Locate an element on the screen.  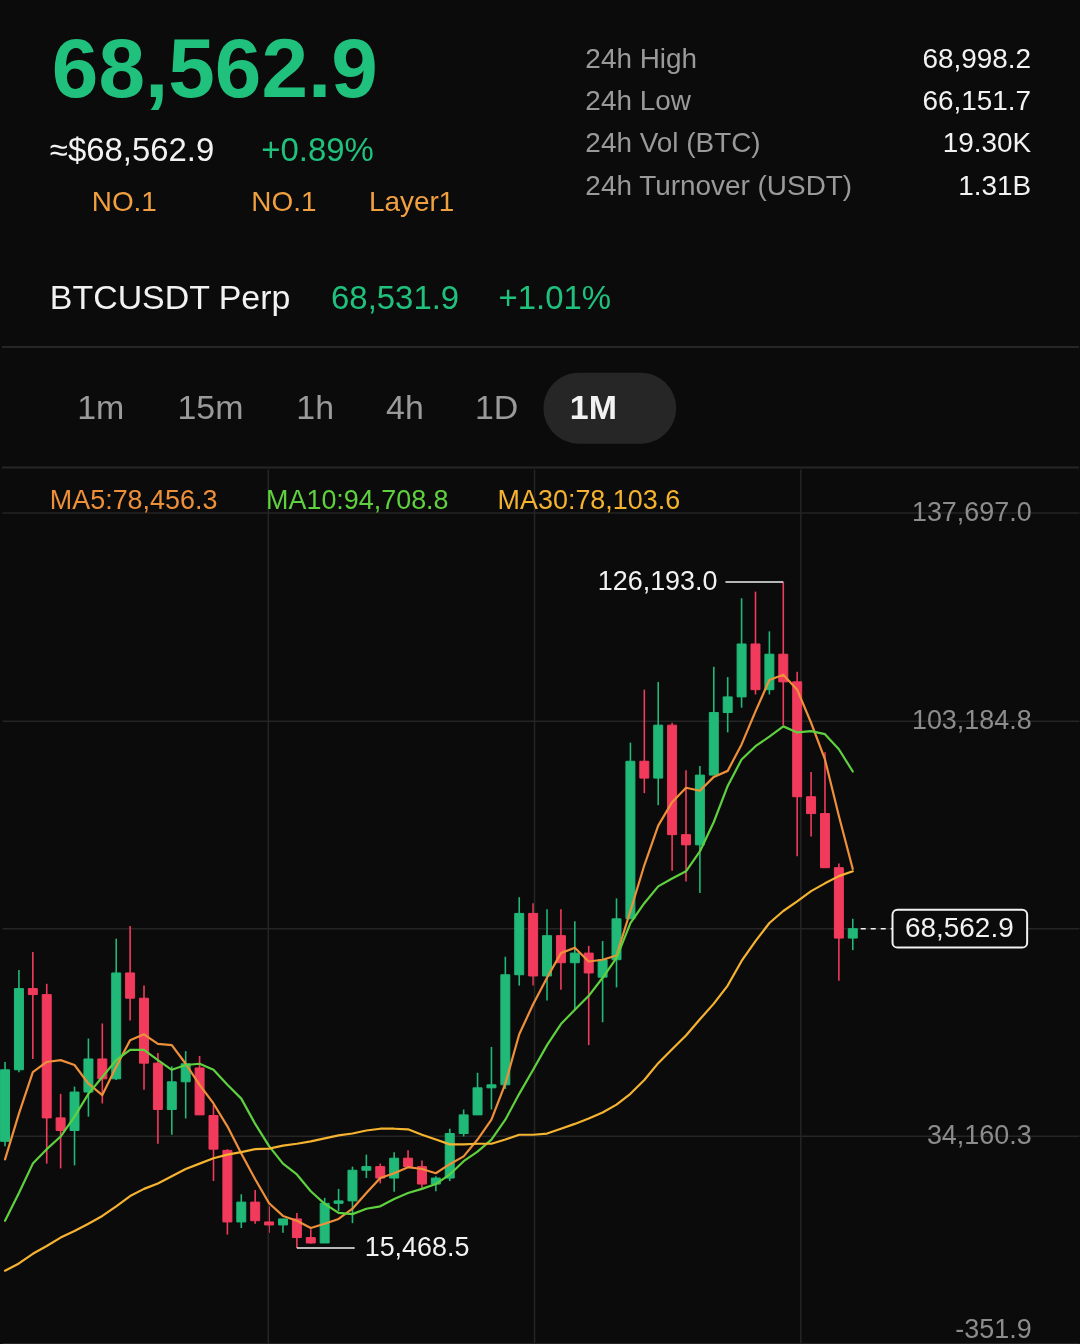
ref-line-label: 68,562.9 is located at coordinates (959, 927).